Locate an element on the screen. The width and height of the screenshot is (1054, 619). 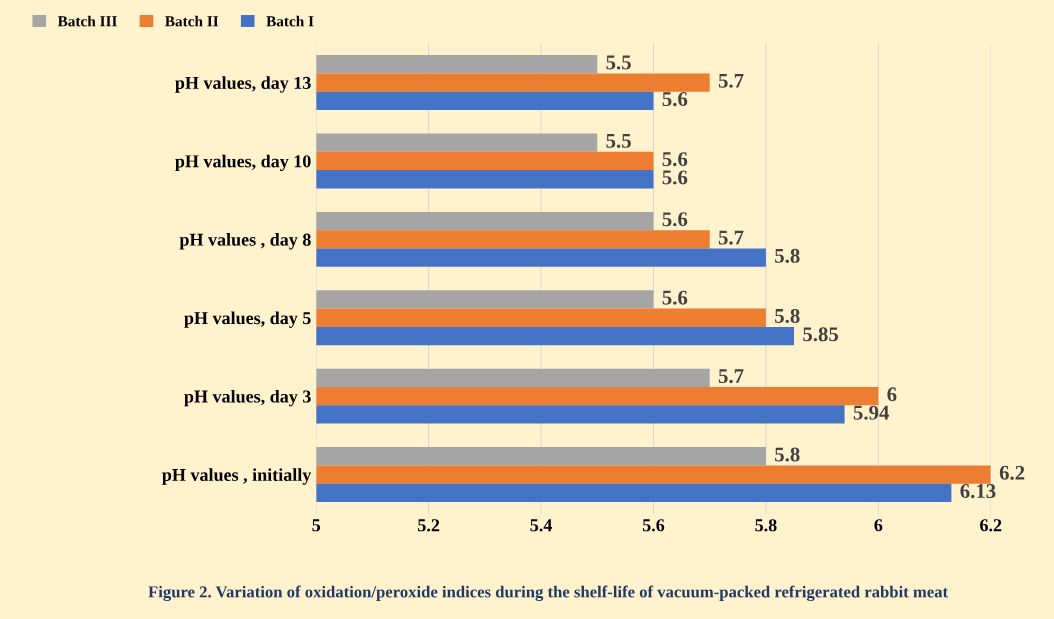
x-tick-label: 5.8 is located at coordinates (766, 525).